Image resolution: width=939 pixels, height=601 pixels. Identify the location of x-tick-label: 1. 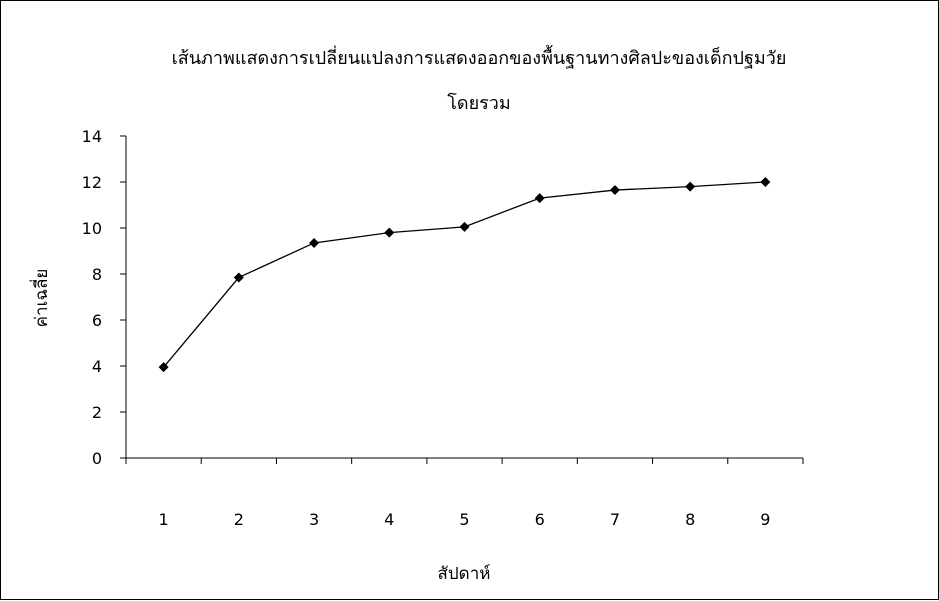
(164, 519).